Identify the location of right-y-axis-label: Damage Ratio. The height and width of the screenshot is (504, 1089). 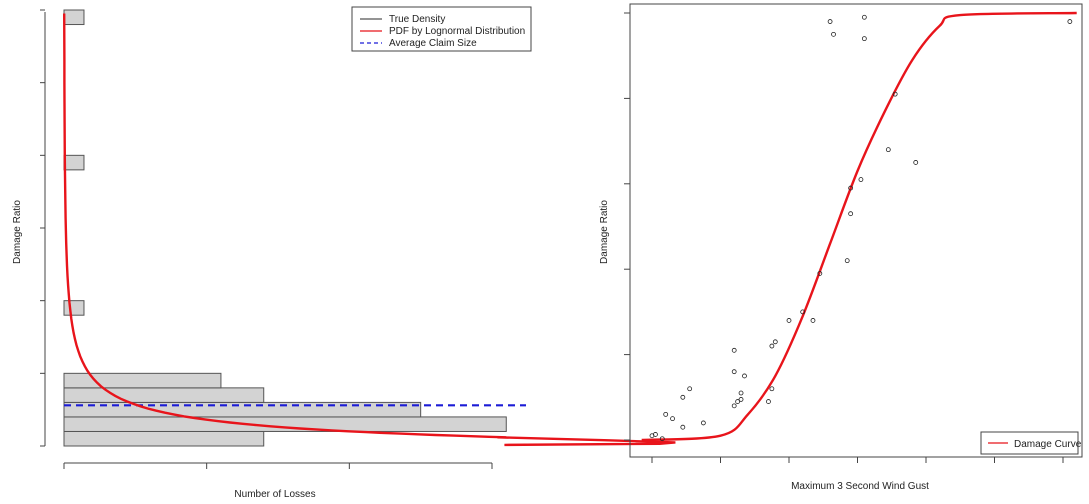
(604, 232).